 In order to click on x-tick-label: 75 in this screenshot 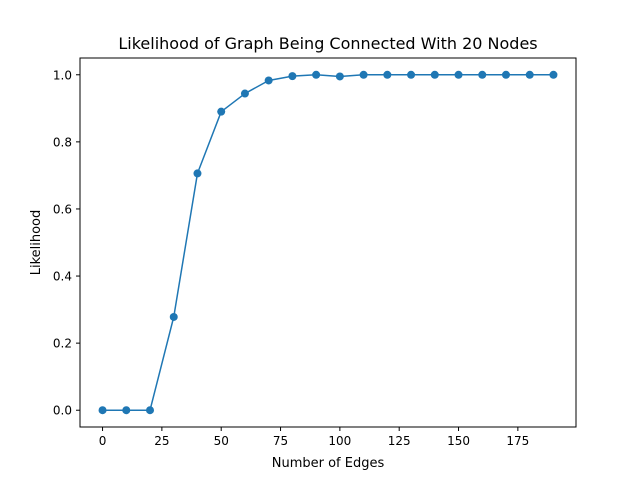, I will do `click(280, 441)`.